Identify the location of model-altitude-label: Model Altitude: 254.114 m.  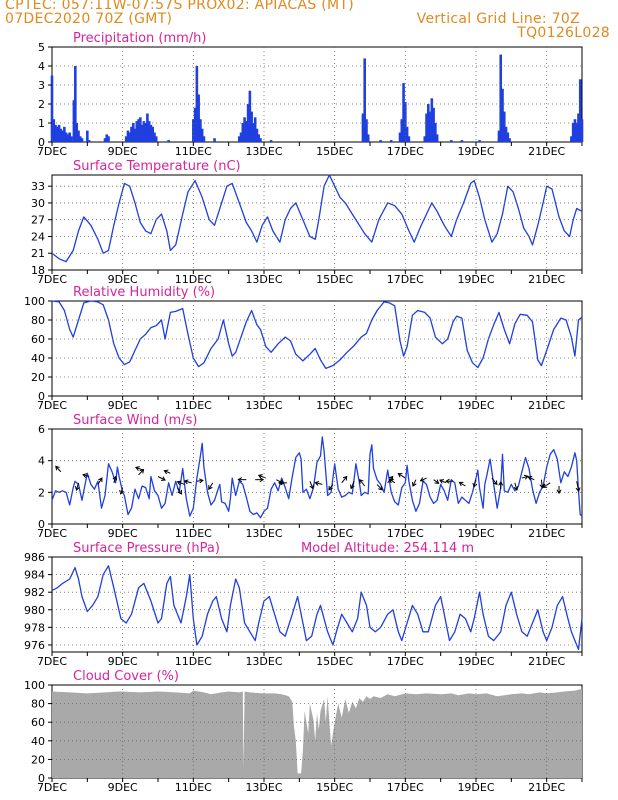
(387, 548).